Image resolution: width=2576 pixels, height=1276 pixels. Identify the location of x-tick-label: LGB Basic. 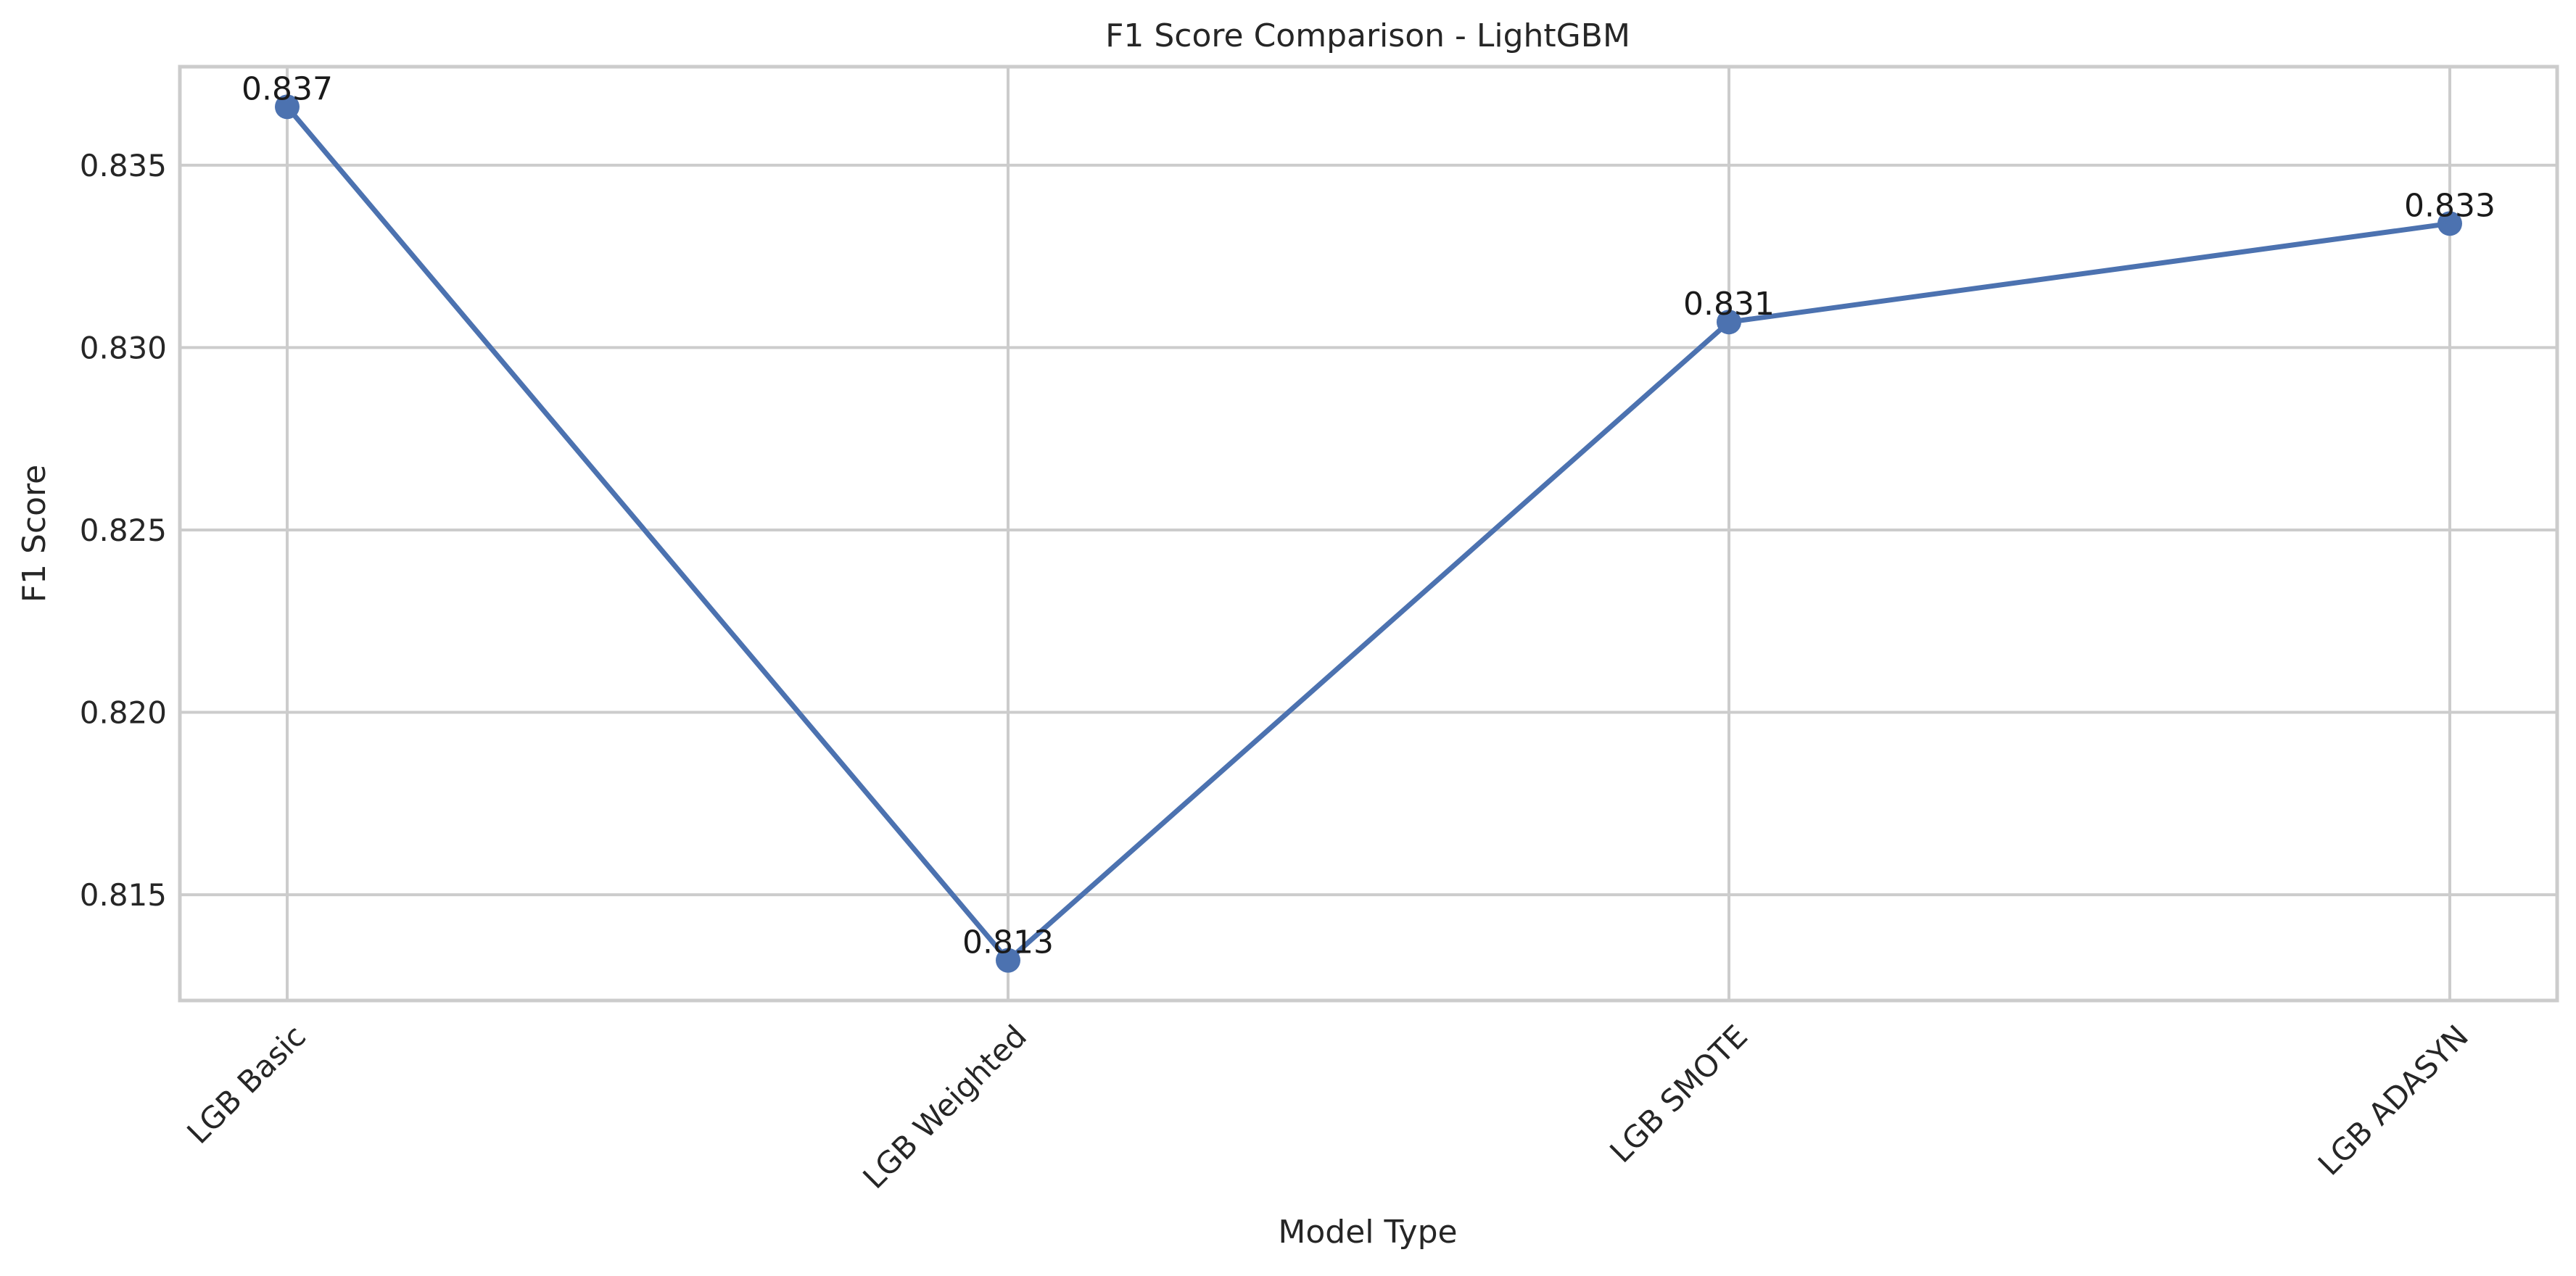
(246, 1084).